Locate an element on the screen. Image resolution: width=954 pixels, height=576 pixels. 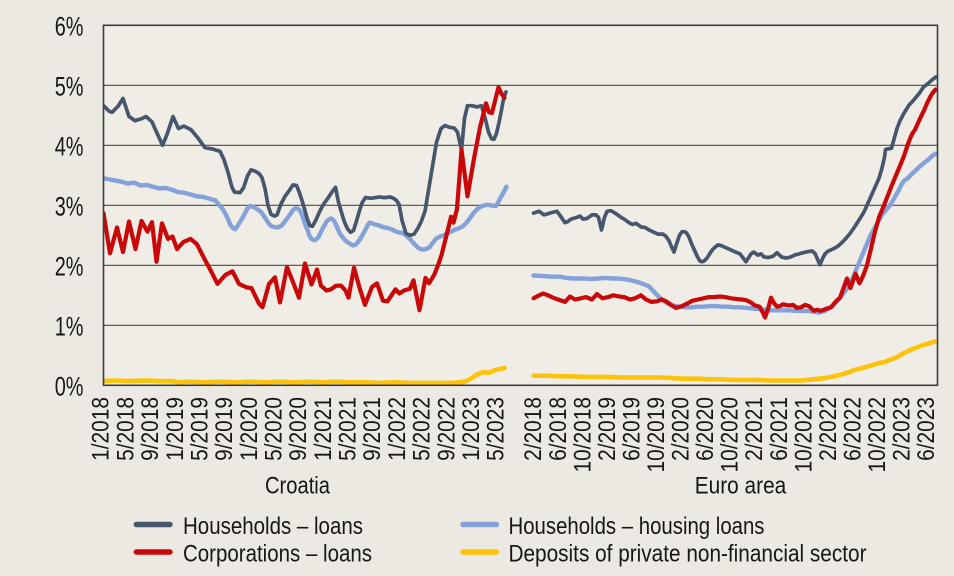
svg-text: Croatia is located at coordinates (297, 486).